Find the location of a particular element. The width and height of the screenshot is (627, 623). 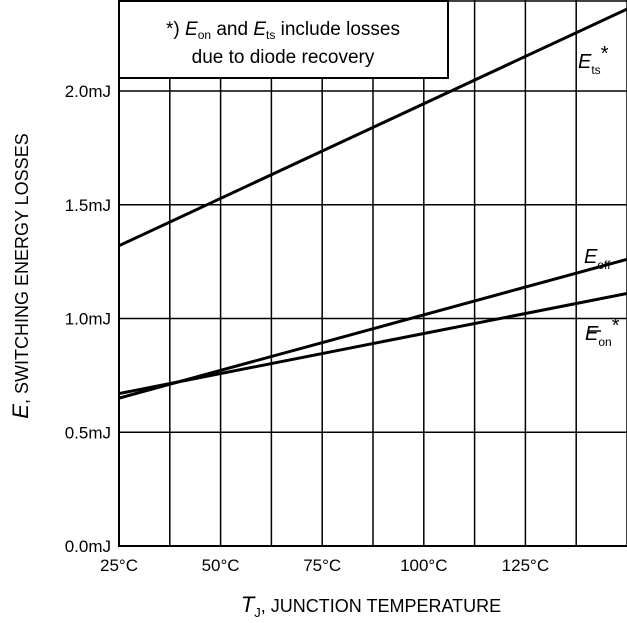

series-label-eon: Eon* is located at coordinates (602, 332).